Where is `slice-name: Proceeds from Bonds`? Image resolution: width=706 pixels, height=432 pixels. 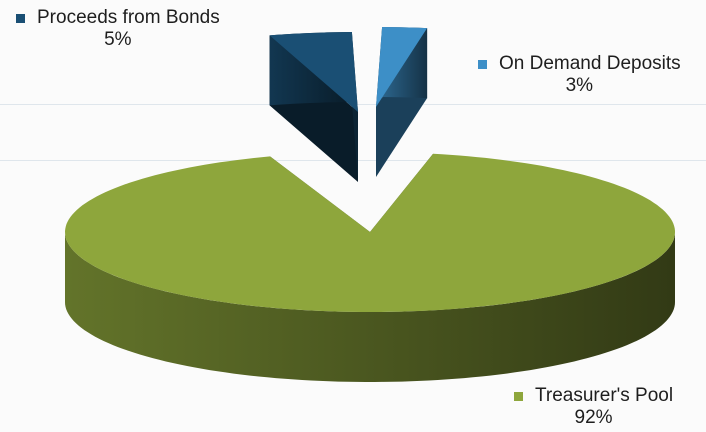
slice-name: Proceeds from Bonds is located at coordinates (128, 17).